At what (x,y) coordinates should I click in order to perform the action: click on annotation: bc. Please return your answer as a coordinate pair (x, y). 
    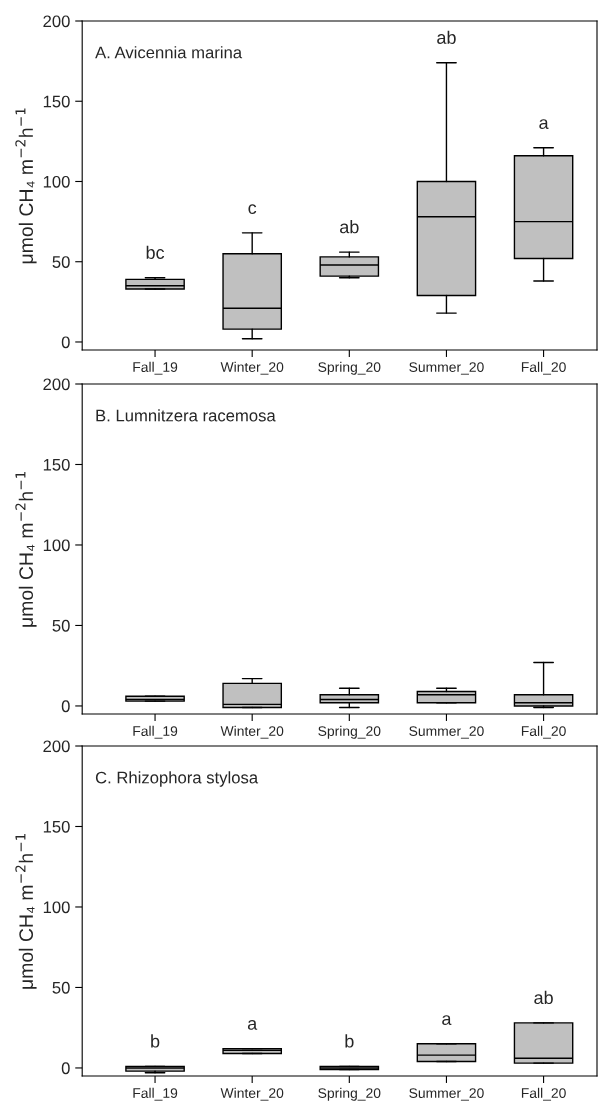
    Looking at the image, I should click on (155, 252).